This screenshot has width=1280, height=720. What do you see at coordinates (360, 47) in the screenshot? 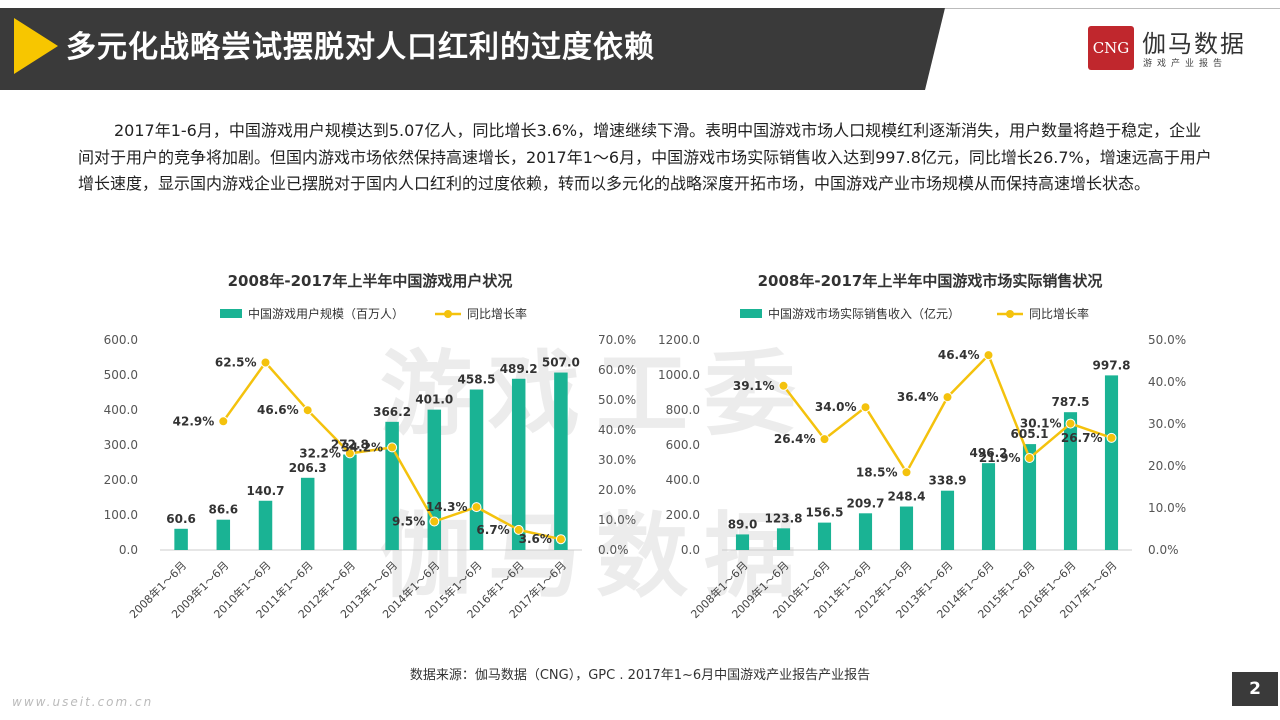
I see `page-title: 多元化战略尝试摆脱对人口红利的过度依赖` at bounding box center [360, 47].